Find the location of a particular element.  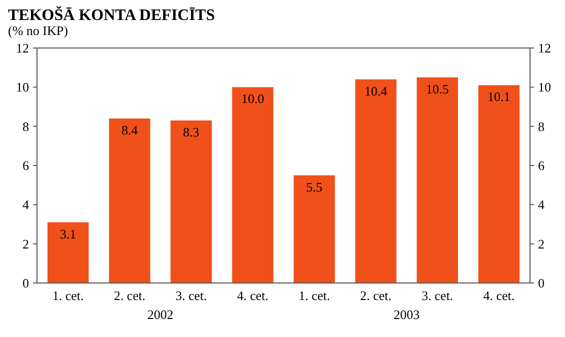

y-tick-label: 12 is located at coordinates (22, 48).